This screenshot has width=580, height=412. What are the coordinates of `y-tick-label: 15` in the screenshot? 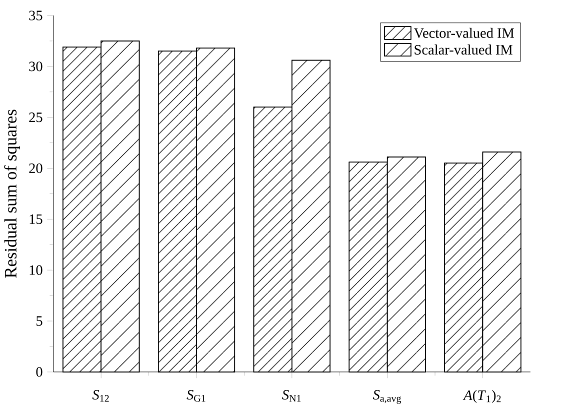 It's located at (36, 219).